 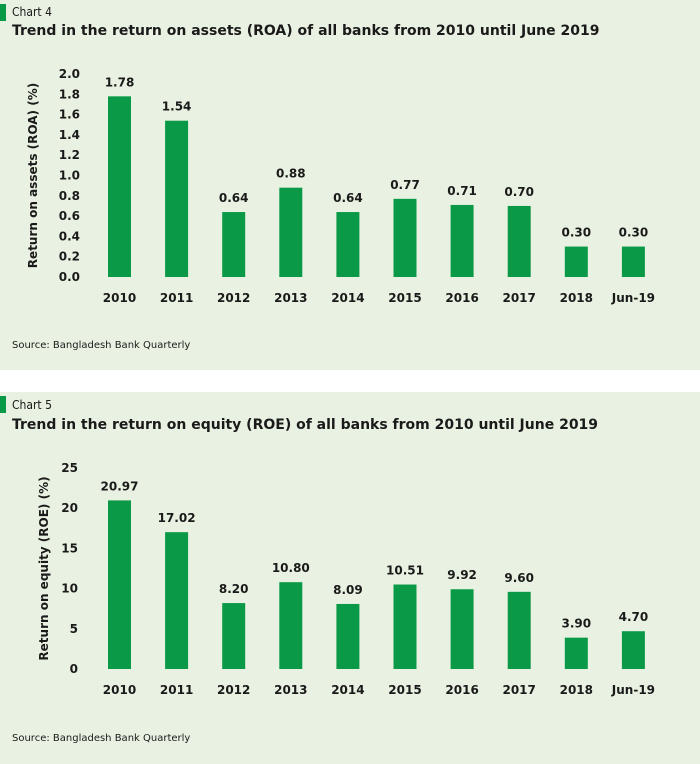 I want to click on data-label: 17.02, so click(x=177, y=518).